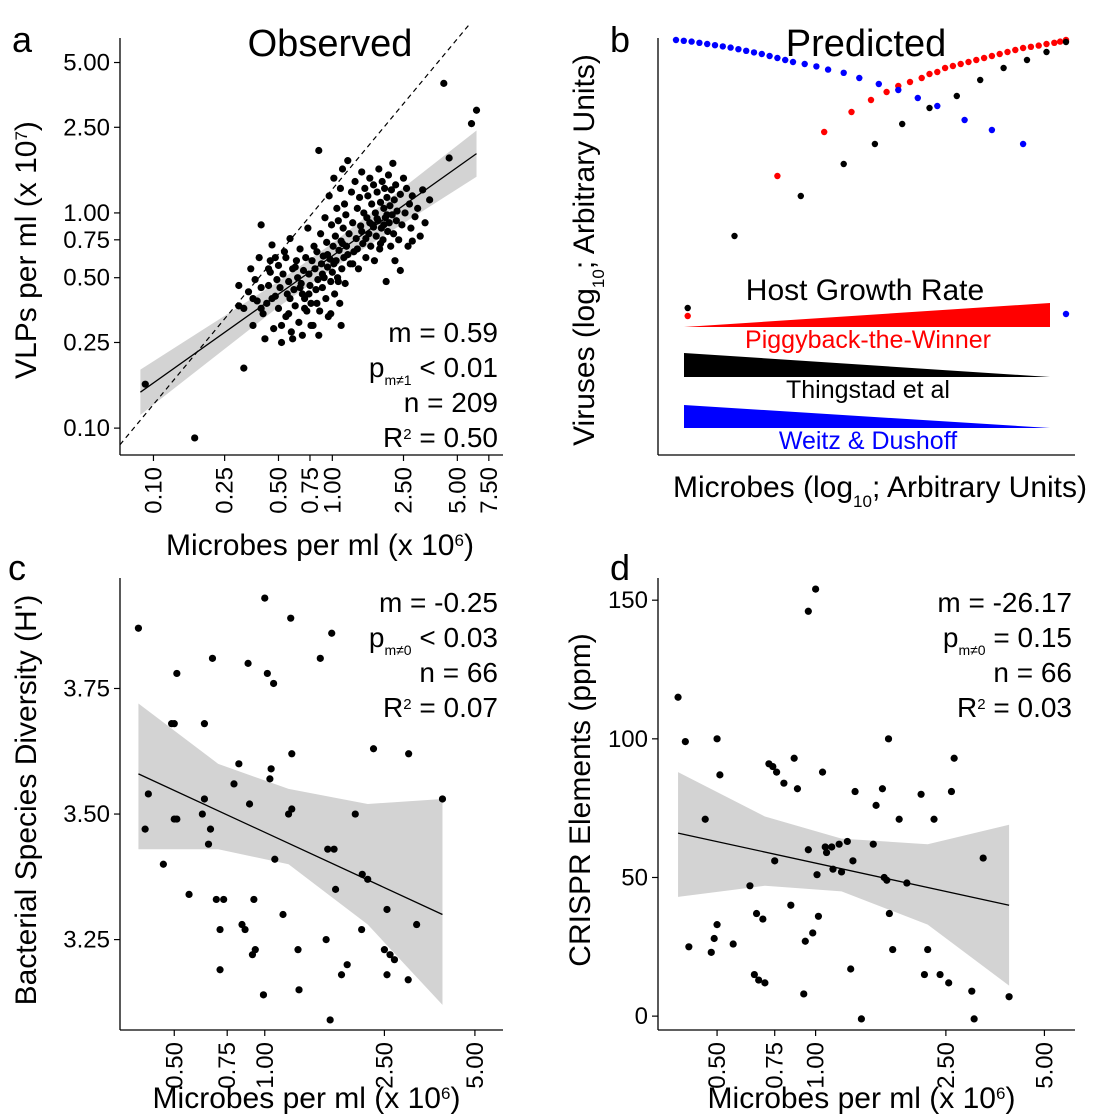  Describe the element at coordinates (265, 1065) in the screenshot. I see `panel-c-x-tick-label: 1.00` at that location.